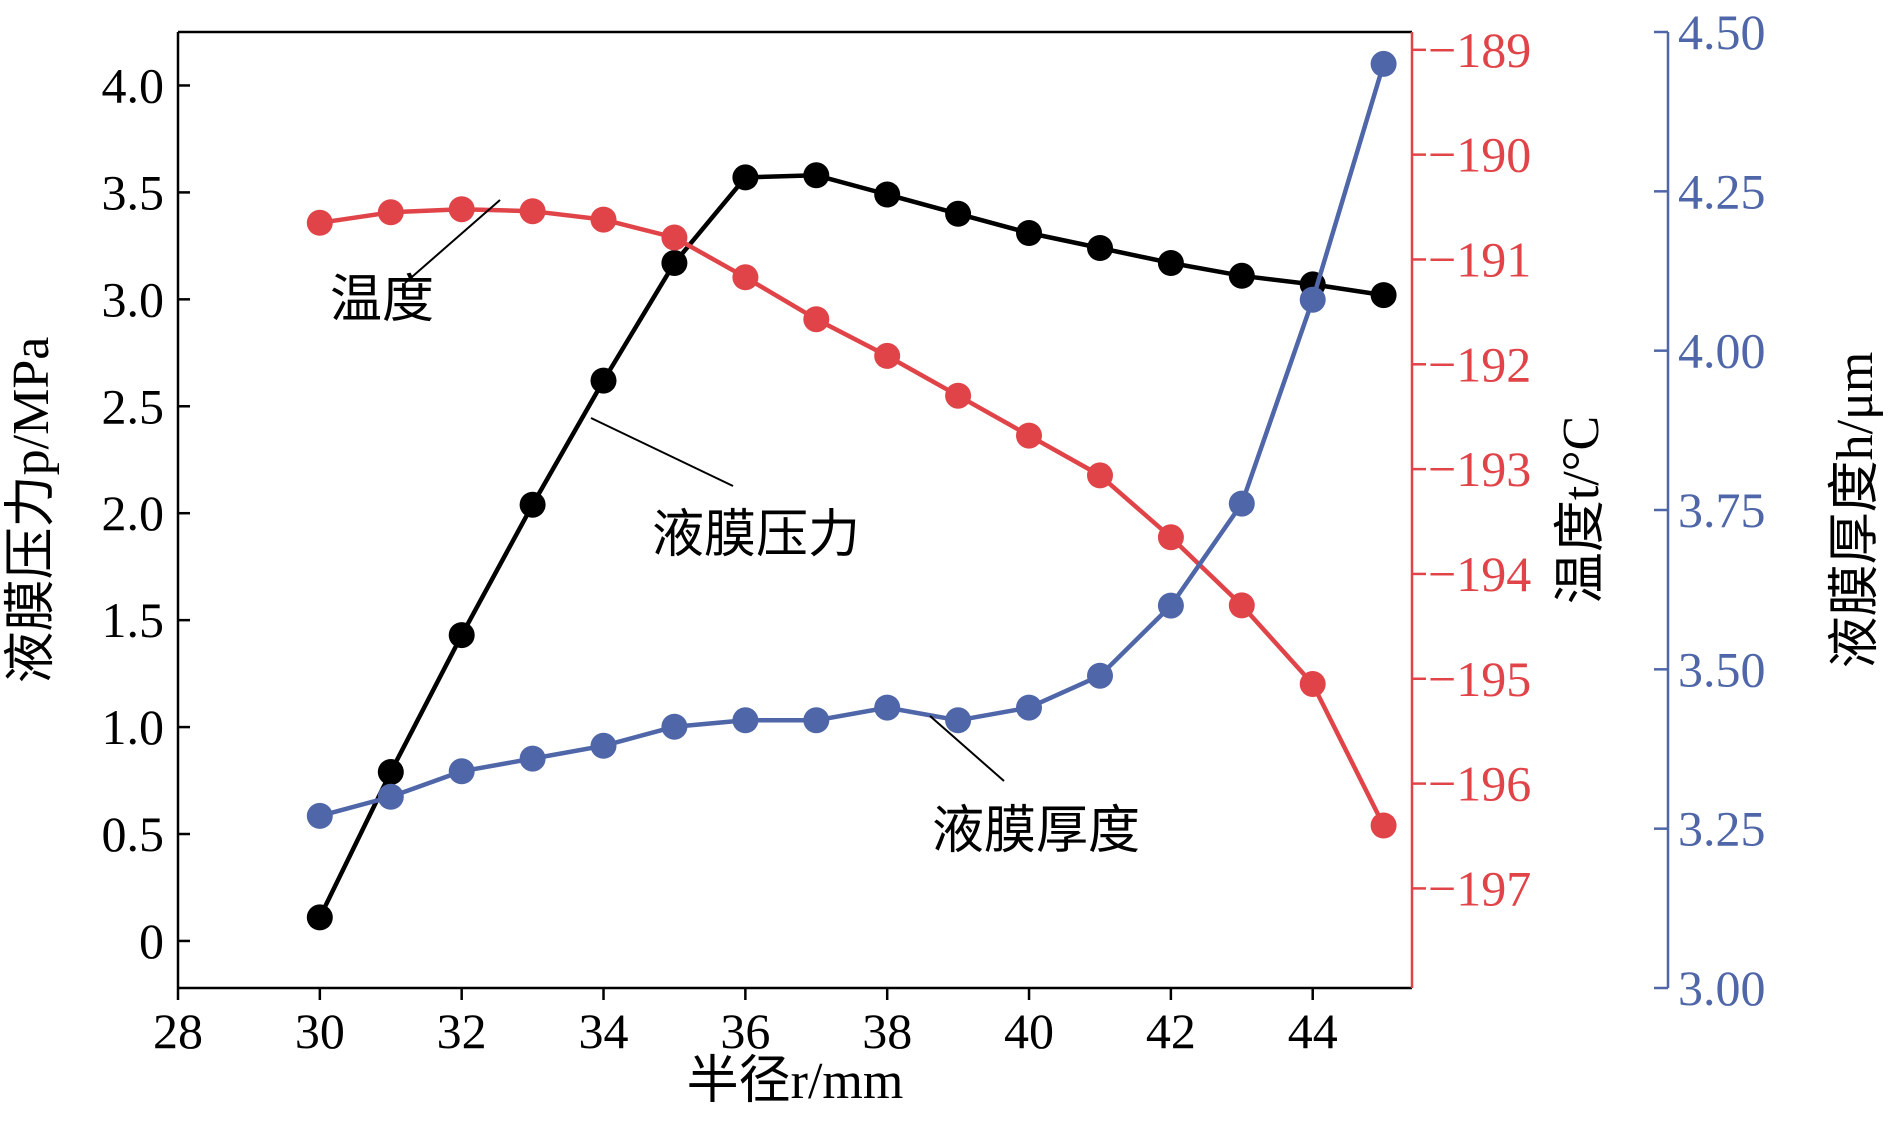 The image size is (1899, 1126). I want to click on x-tick-label: 40, so click(1029, 1031).